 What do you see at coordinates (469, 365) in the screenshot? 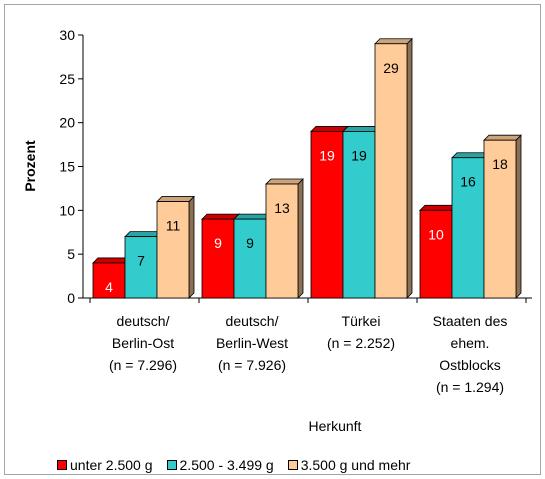
I see `x-tick-label: Ostblocks` at bounding box center [469, 365].